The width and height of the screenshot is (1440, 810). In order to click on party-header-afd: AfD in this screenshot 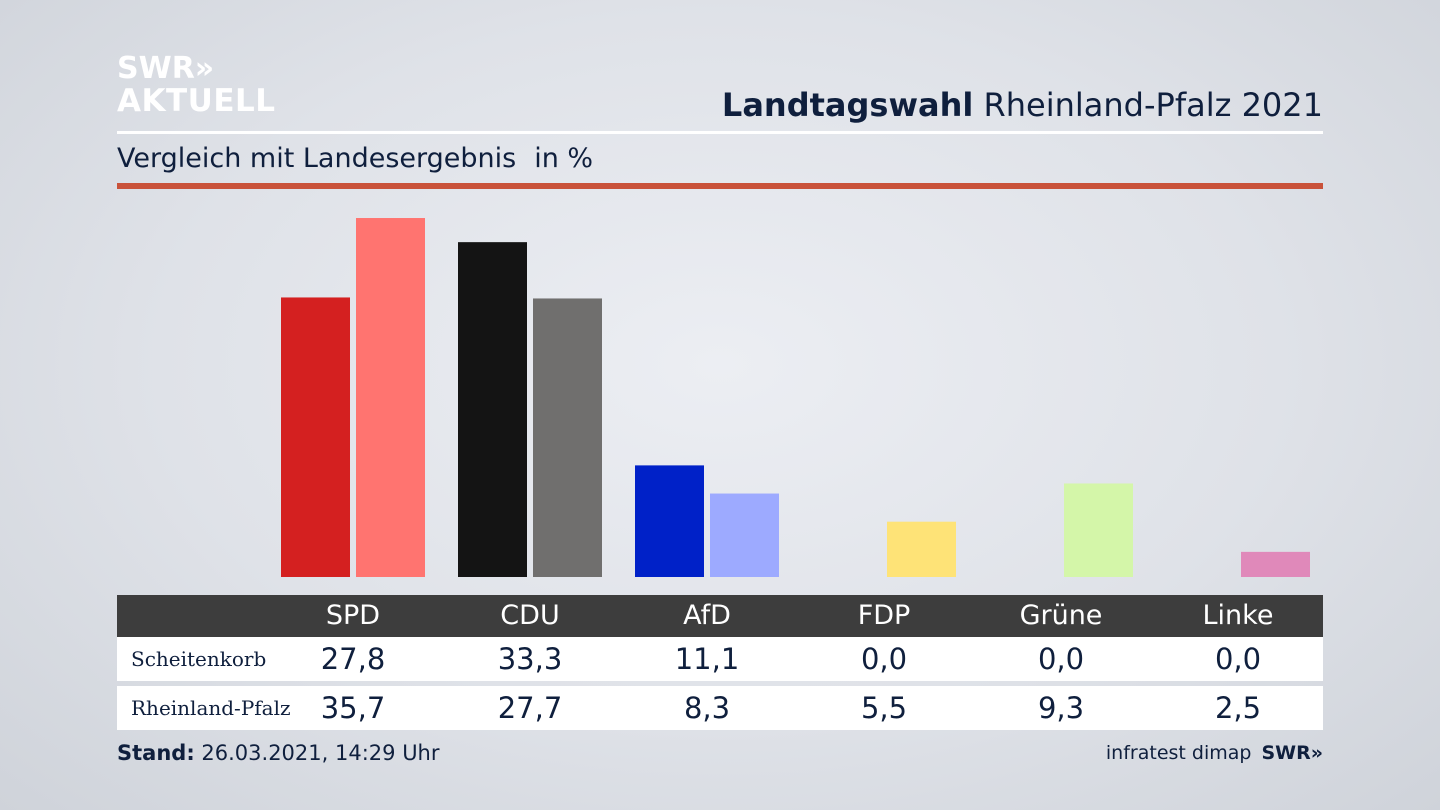, I will do `click(707, 615)`.